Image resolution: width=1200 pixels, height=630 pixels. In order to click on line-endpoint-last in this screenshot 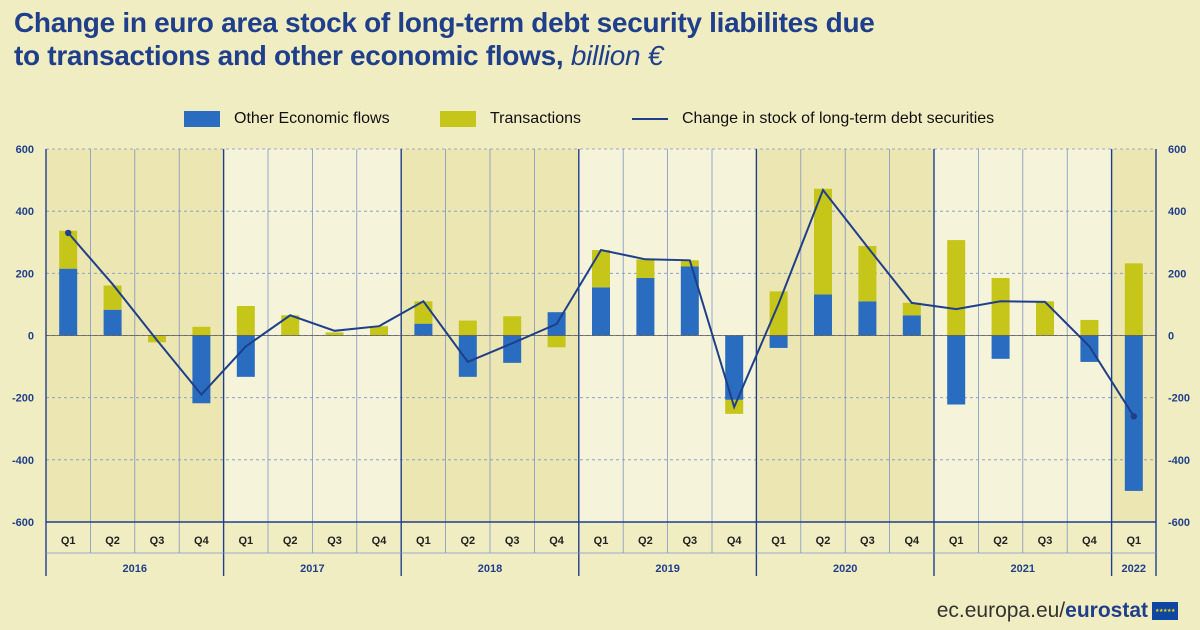, I will do `click(1134, 416)`.